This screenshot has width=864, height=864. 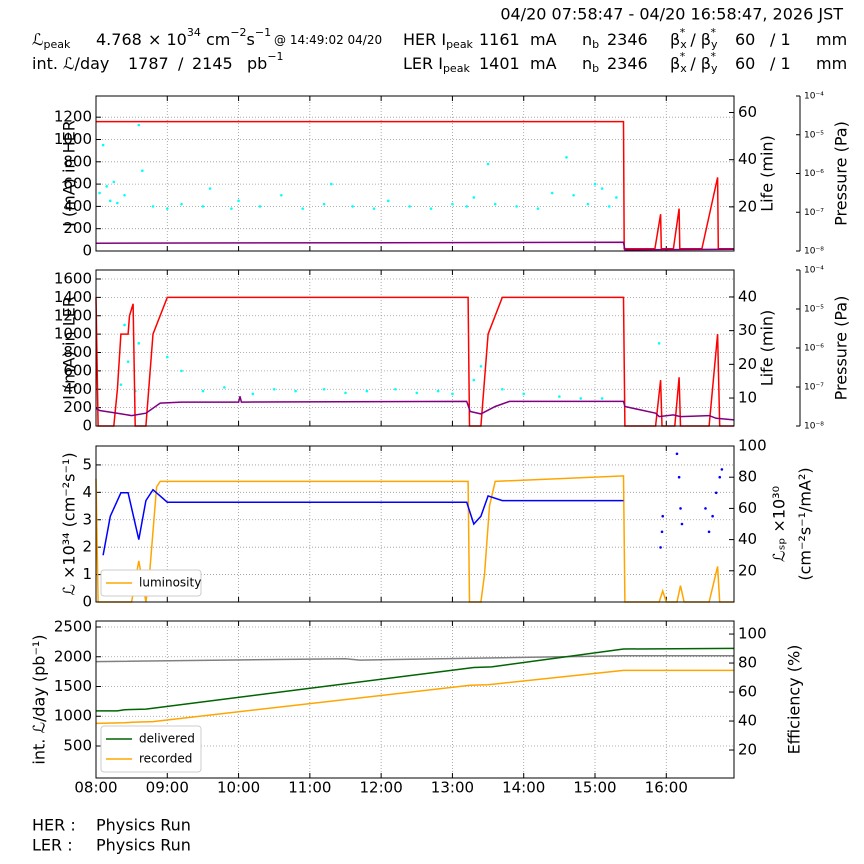 What do you see at coordinates (215, 39) in the screenshot?
I see `header-part: cm` at bounding box center [215, 39].